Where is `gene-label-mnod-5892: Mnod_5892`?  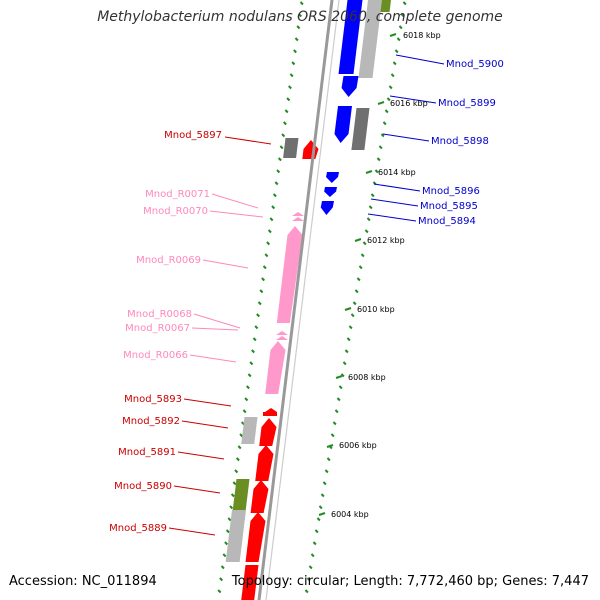
gene-label-mnod-5892: Mnod_5892 is located at coordinates (151, 421).